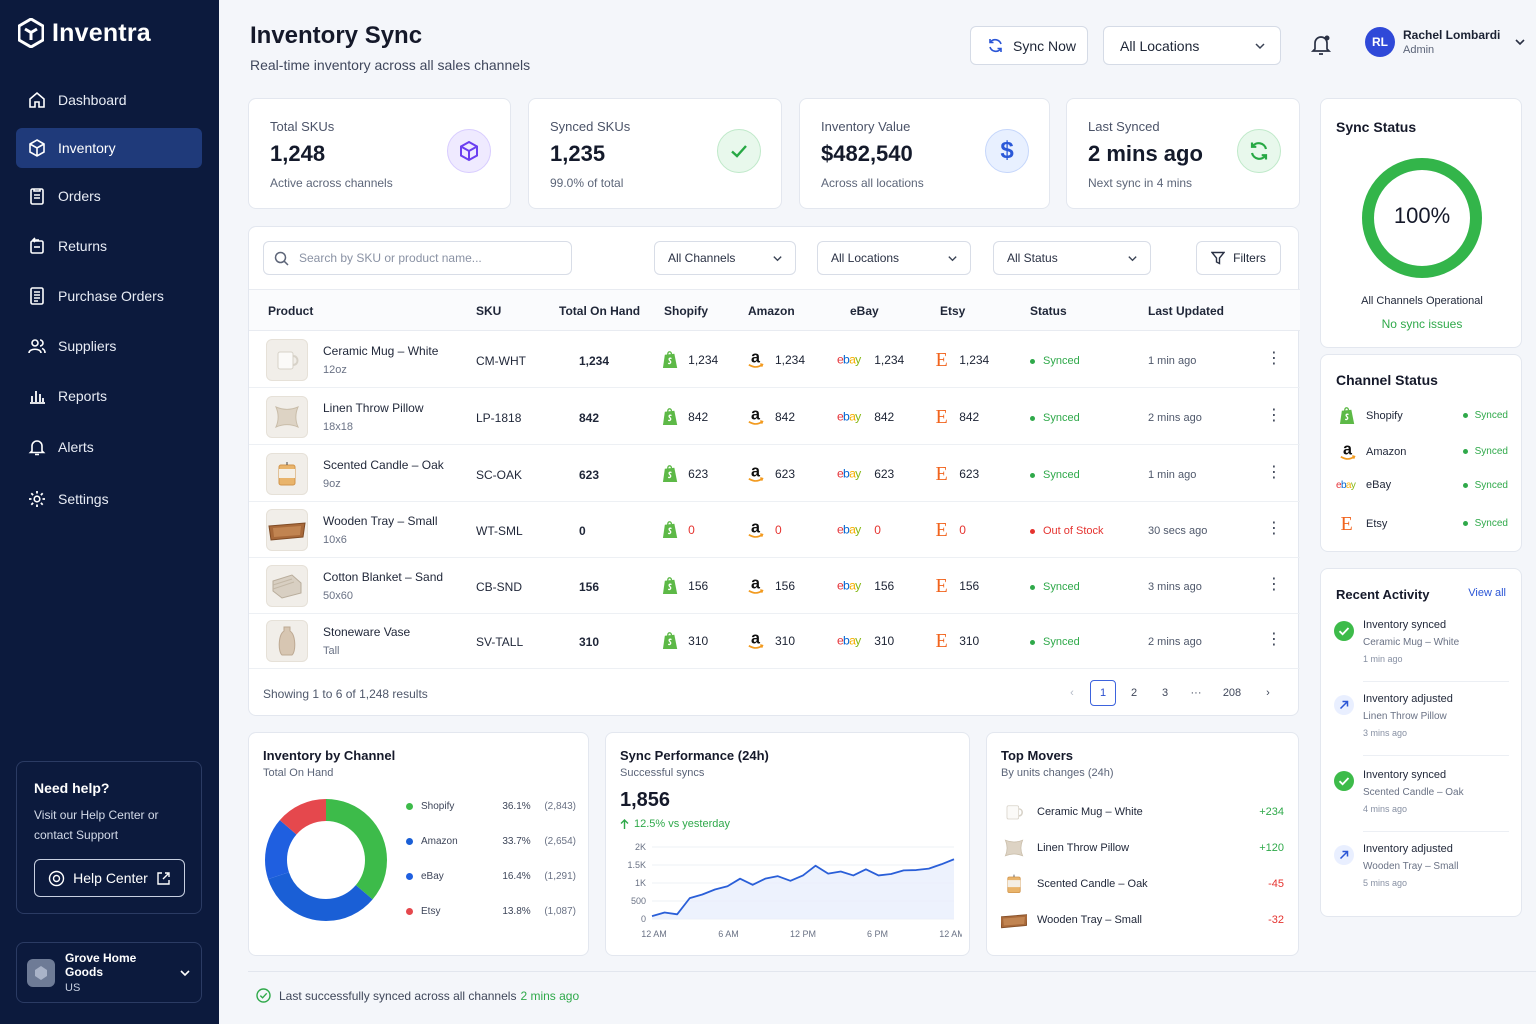 The height and width of the screenshot is (1024, 1536). Describe the element at coordinates (1347, 451) in the screenshot. I see `channel-logo: a` at that location.